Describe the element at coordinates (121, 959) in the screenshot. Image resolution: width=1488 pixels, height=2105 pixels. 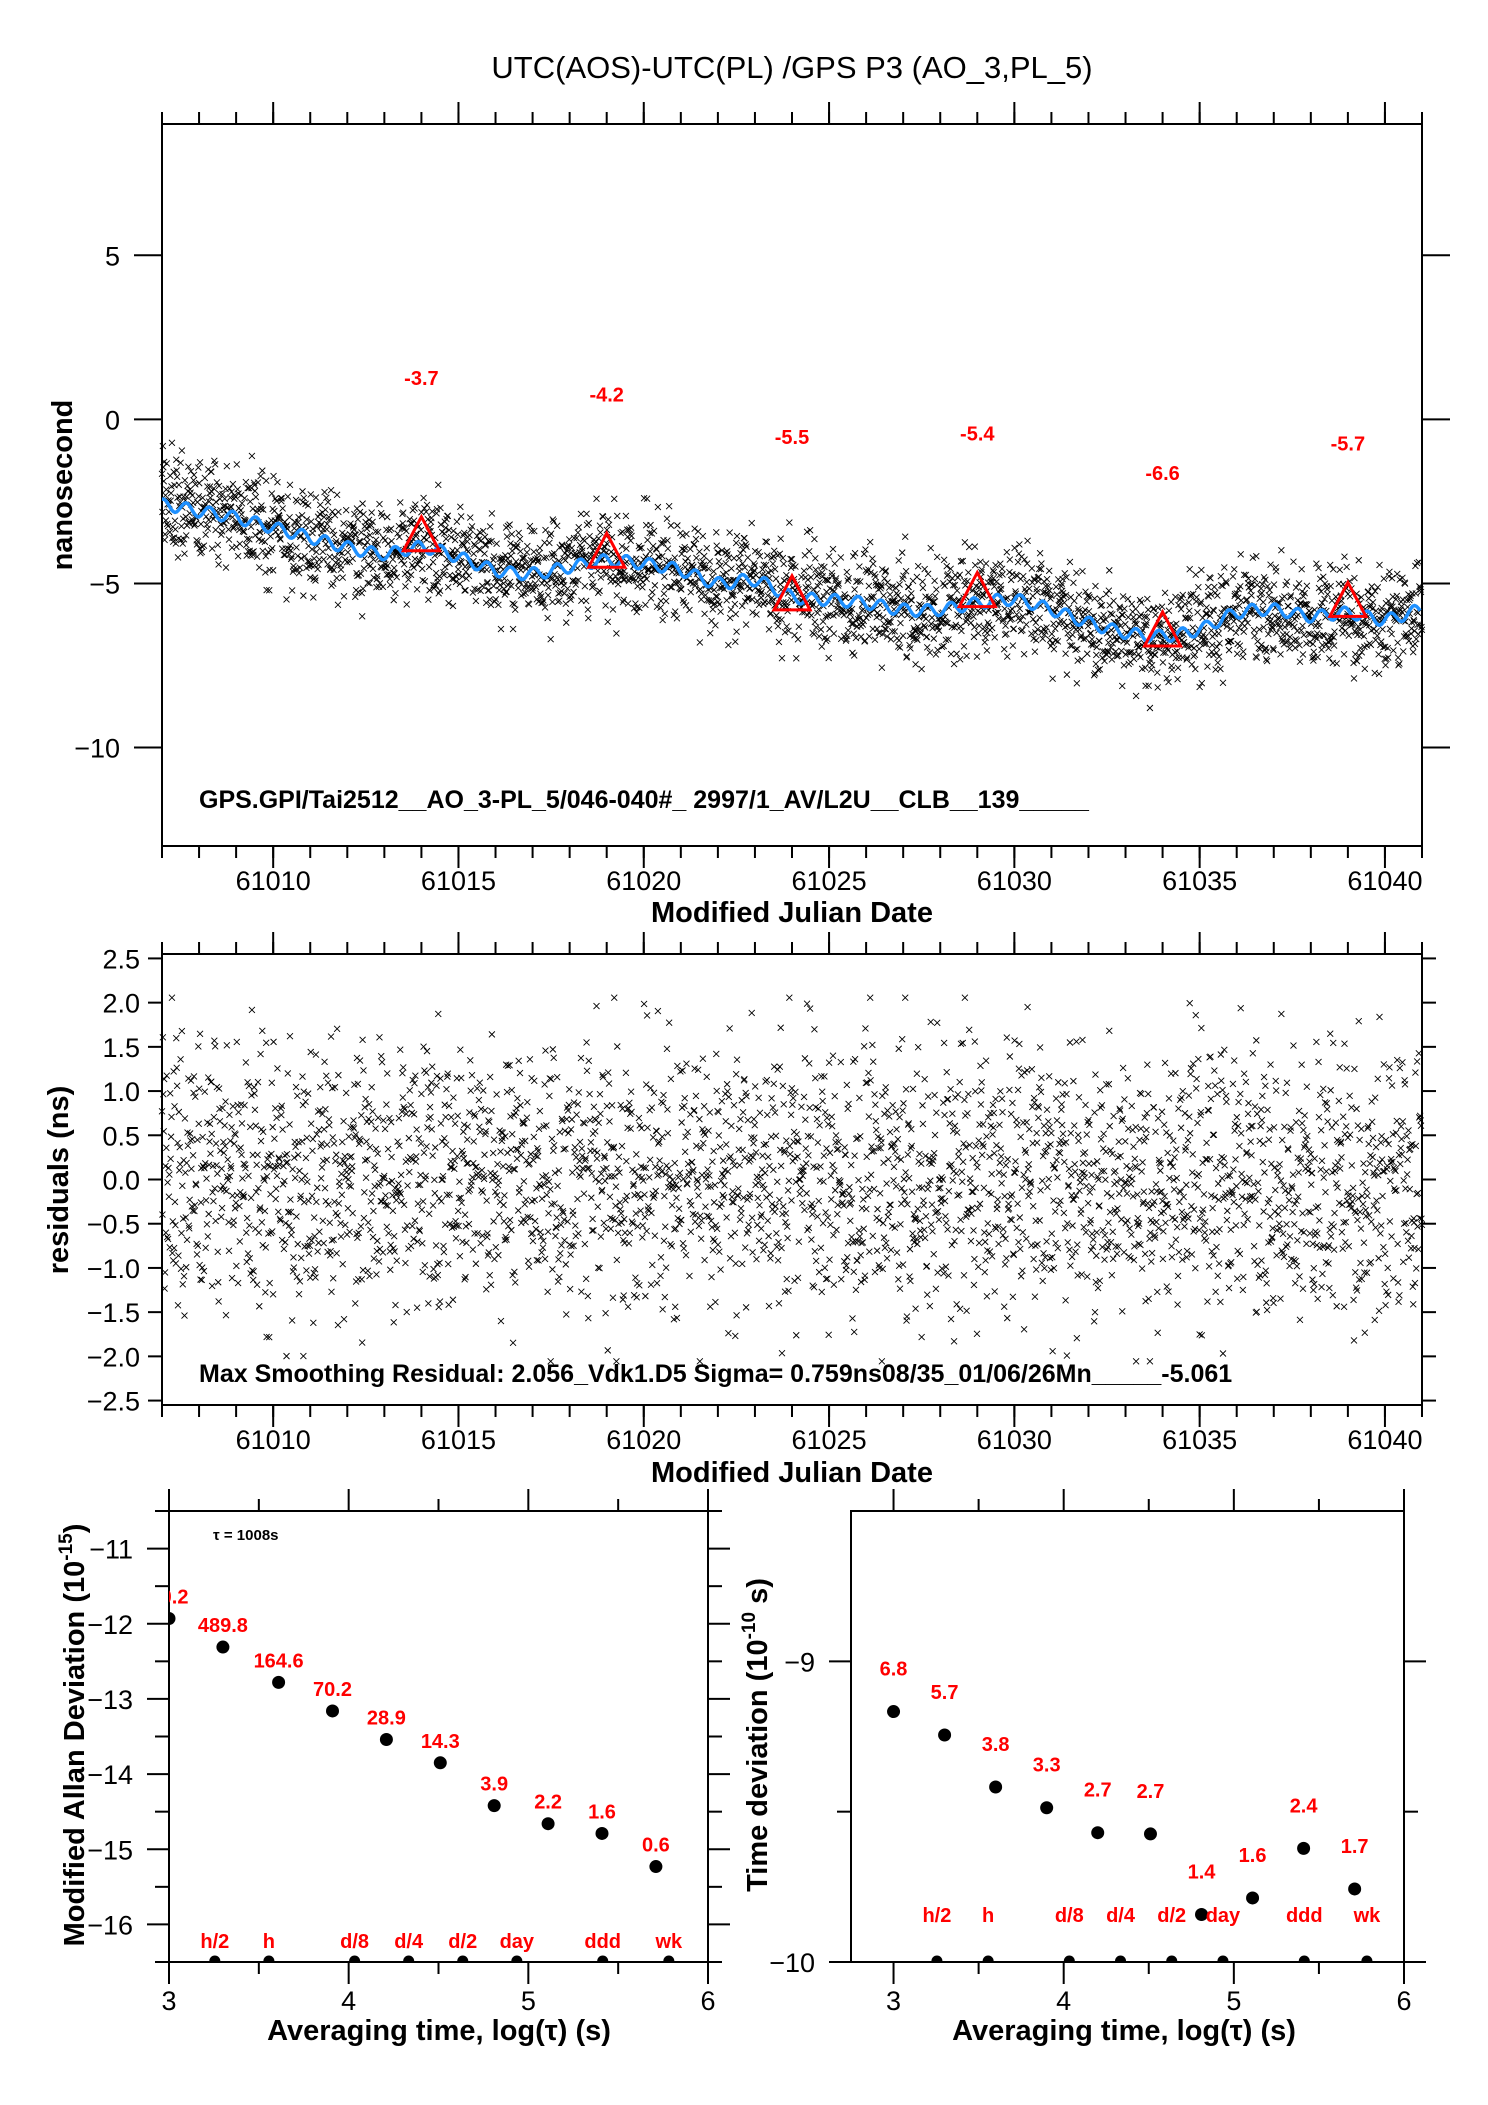
I see `y-tick-label: 2.5` at that location.